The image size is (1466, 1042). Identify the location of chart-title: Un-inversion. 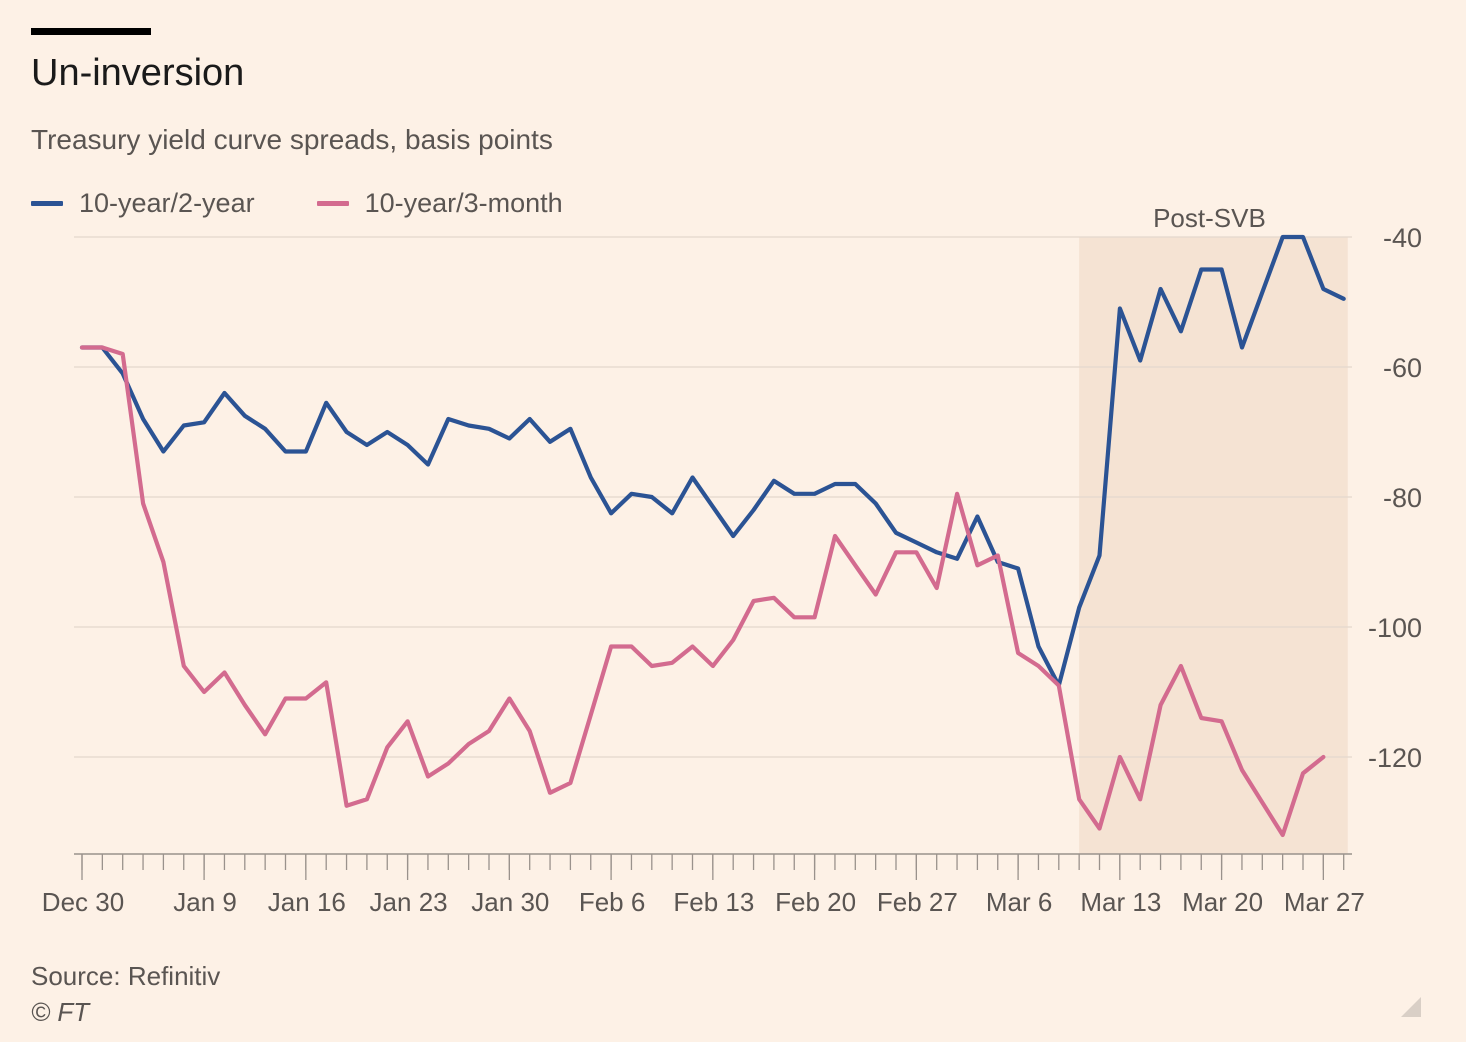
(138, 73).